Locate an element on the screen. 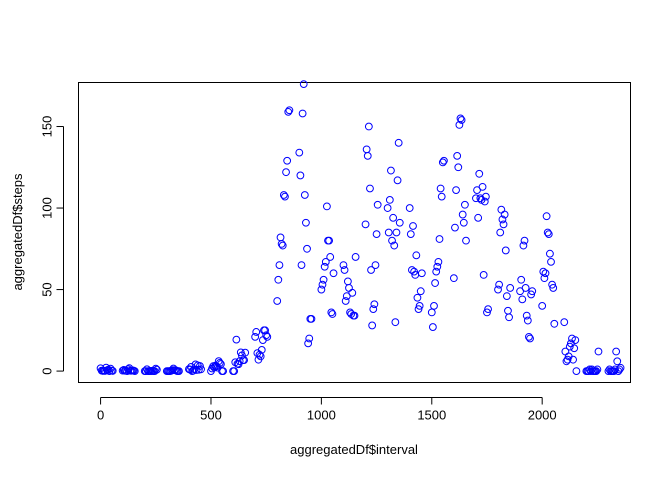 The image size is (672, 480). y-axis-label: aggregatedDf$steps is located at coordinates (17, 232).